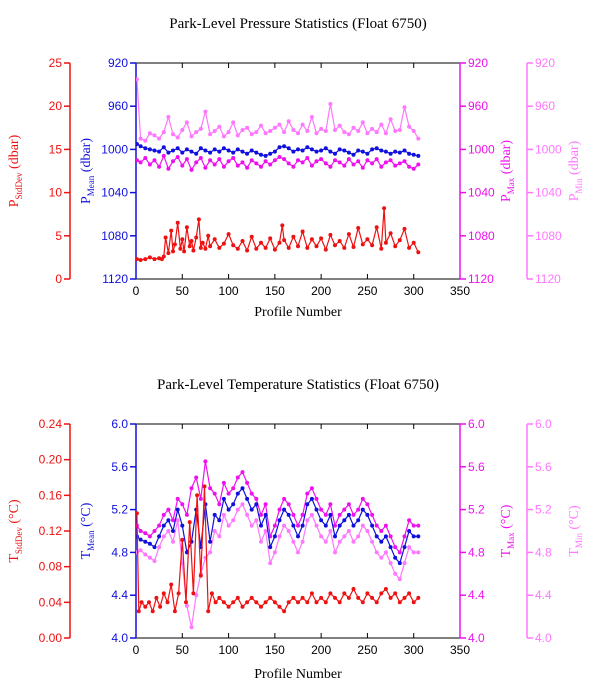 Image resolution: width=603 pixels, height=696 pixels. What do you see at coordinates (56, 149) in the screenshot?
I see `stddev-tick-label: 15` at bounding box center [56, 149].